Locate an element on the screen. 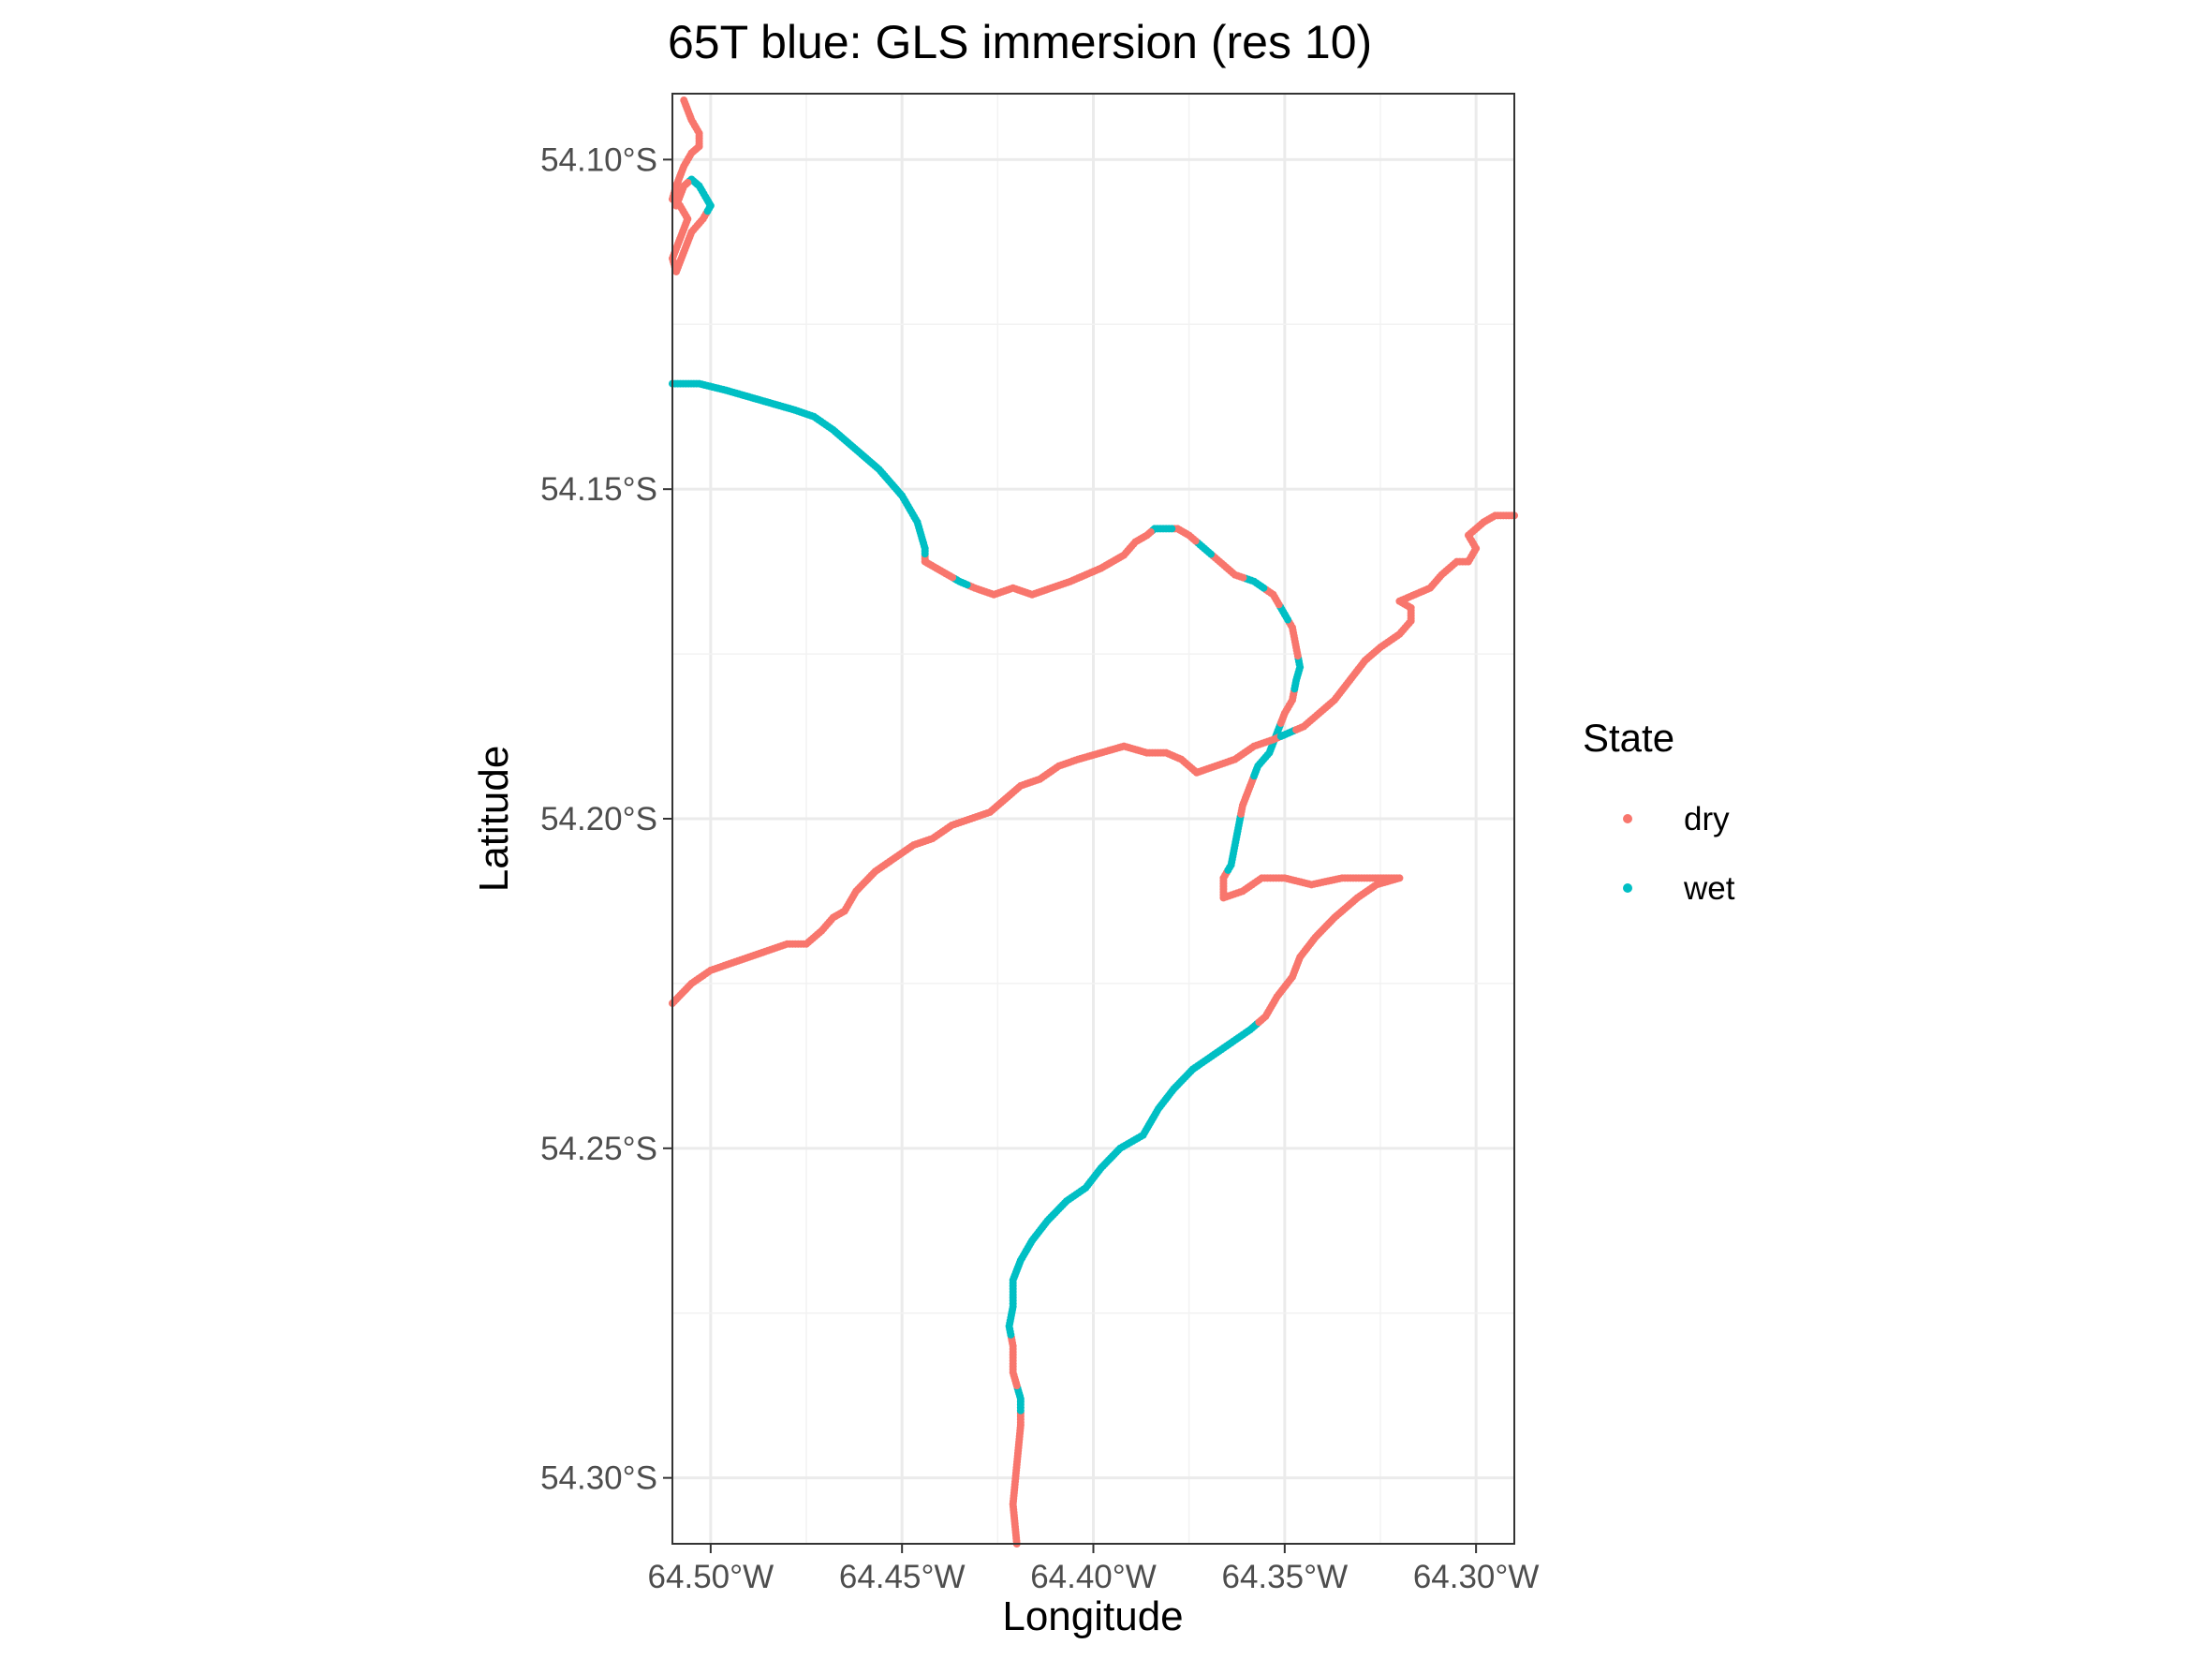  y-tick-label: 54.10°S is located at coordinates (598, 159).